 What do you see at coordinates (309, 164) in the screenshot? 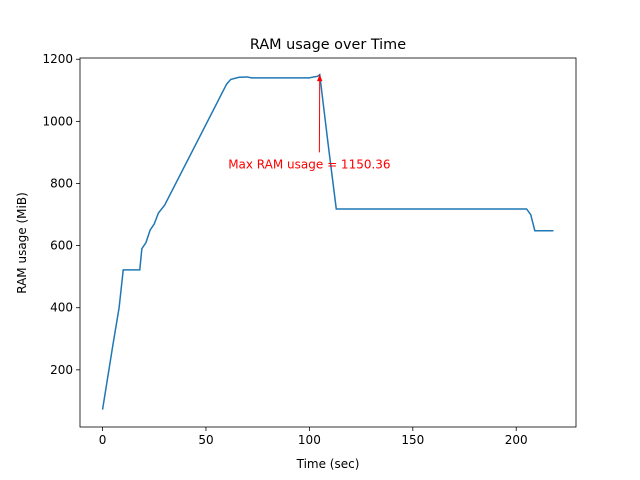
I see `annotation-text: Max RAM usage = 1150.36` at bounding box center [309, 164].